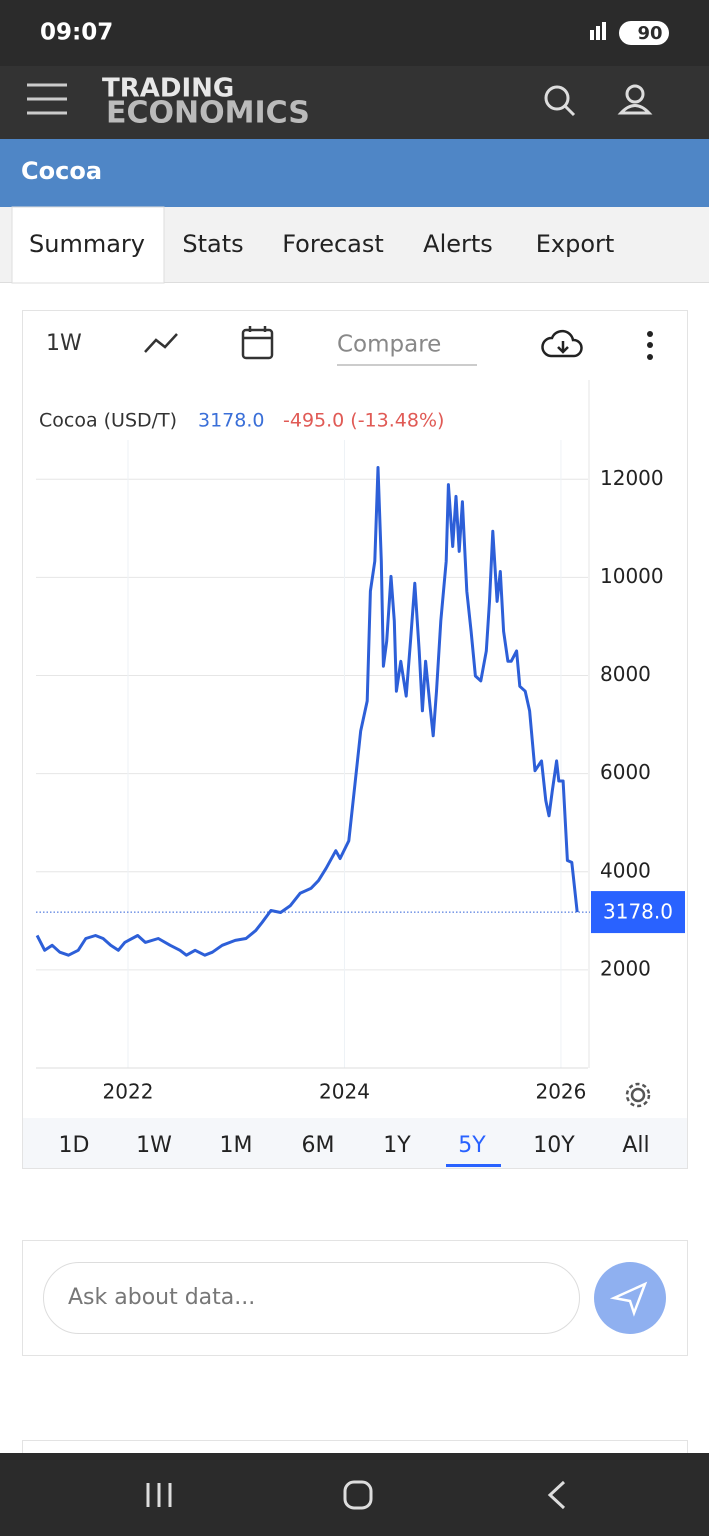  What do you see at coordinates (208, 113) in the screenshot?
I see `logo-bottom: ECONOMICS` at bounding box center [208, 113].